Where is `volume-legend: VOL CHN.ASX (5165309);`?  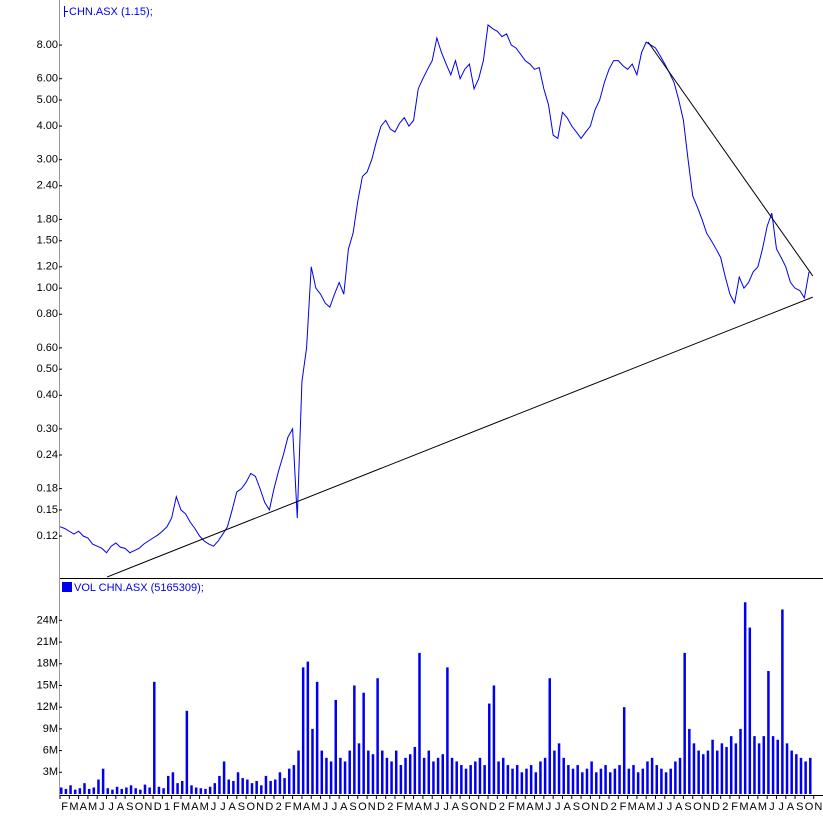 volume-legend: VOL CHN.ASX (5165309); is located at coordinates (139, 588).